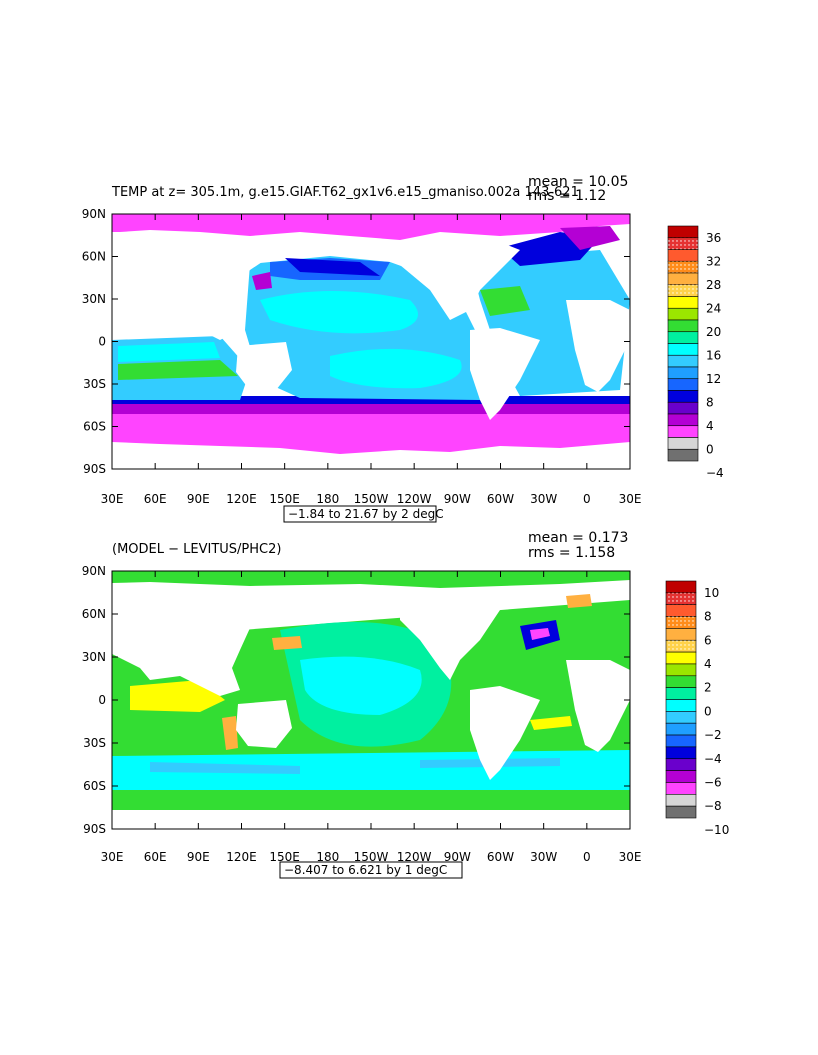 This screenshot has width=818, height=1055. I want to click on colorbar-label: −10, so click(716, 830).